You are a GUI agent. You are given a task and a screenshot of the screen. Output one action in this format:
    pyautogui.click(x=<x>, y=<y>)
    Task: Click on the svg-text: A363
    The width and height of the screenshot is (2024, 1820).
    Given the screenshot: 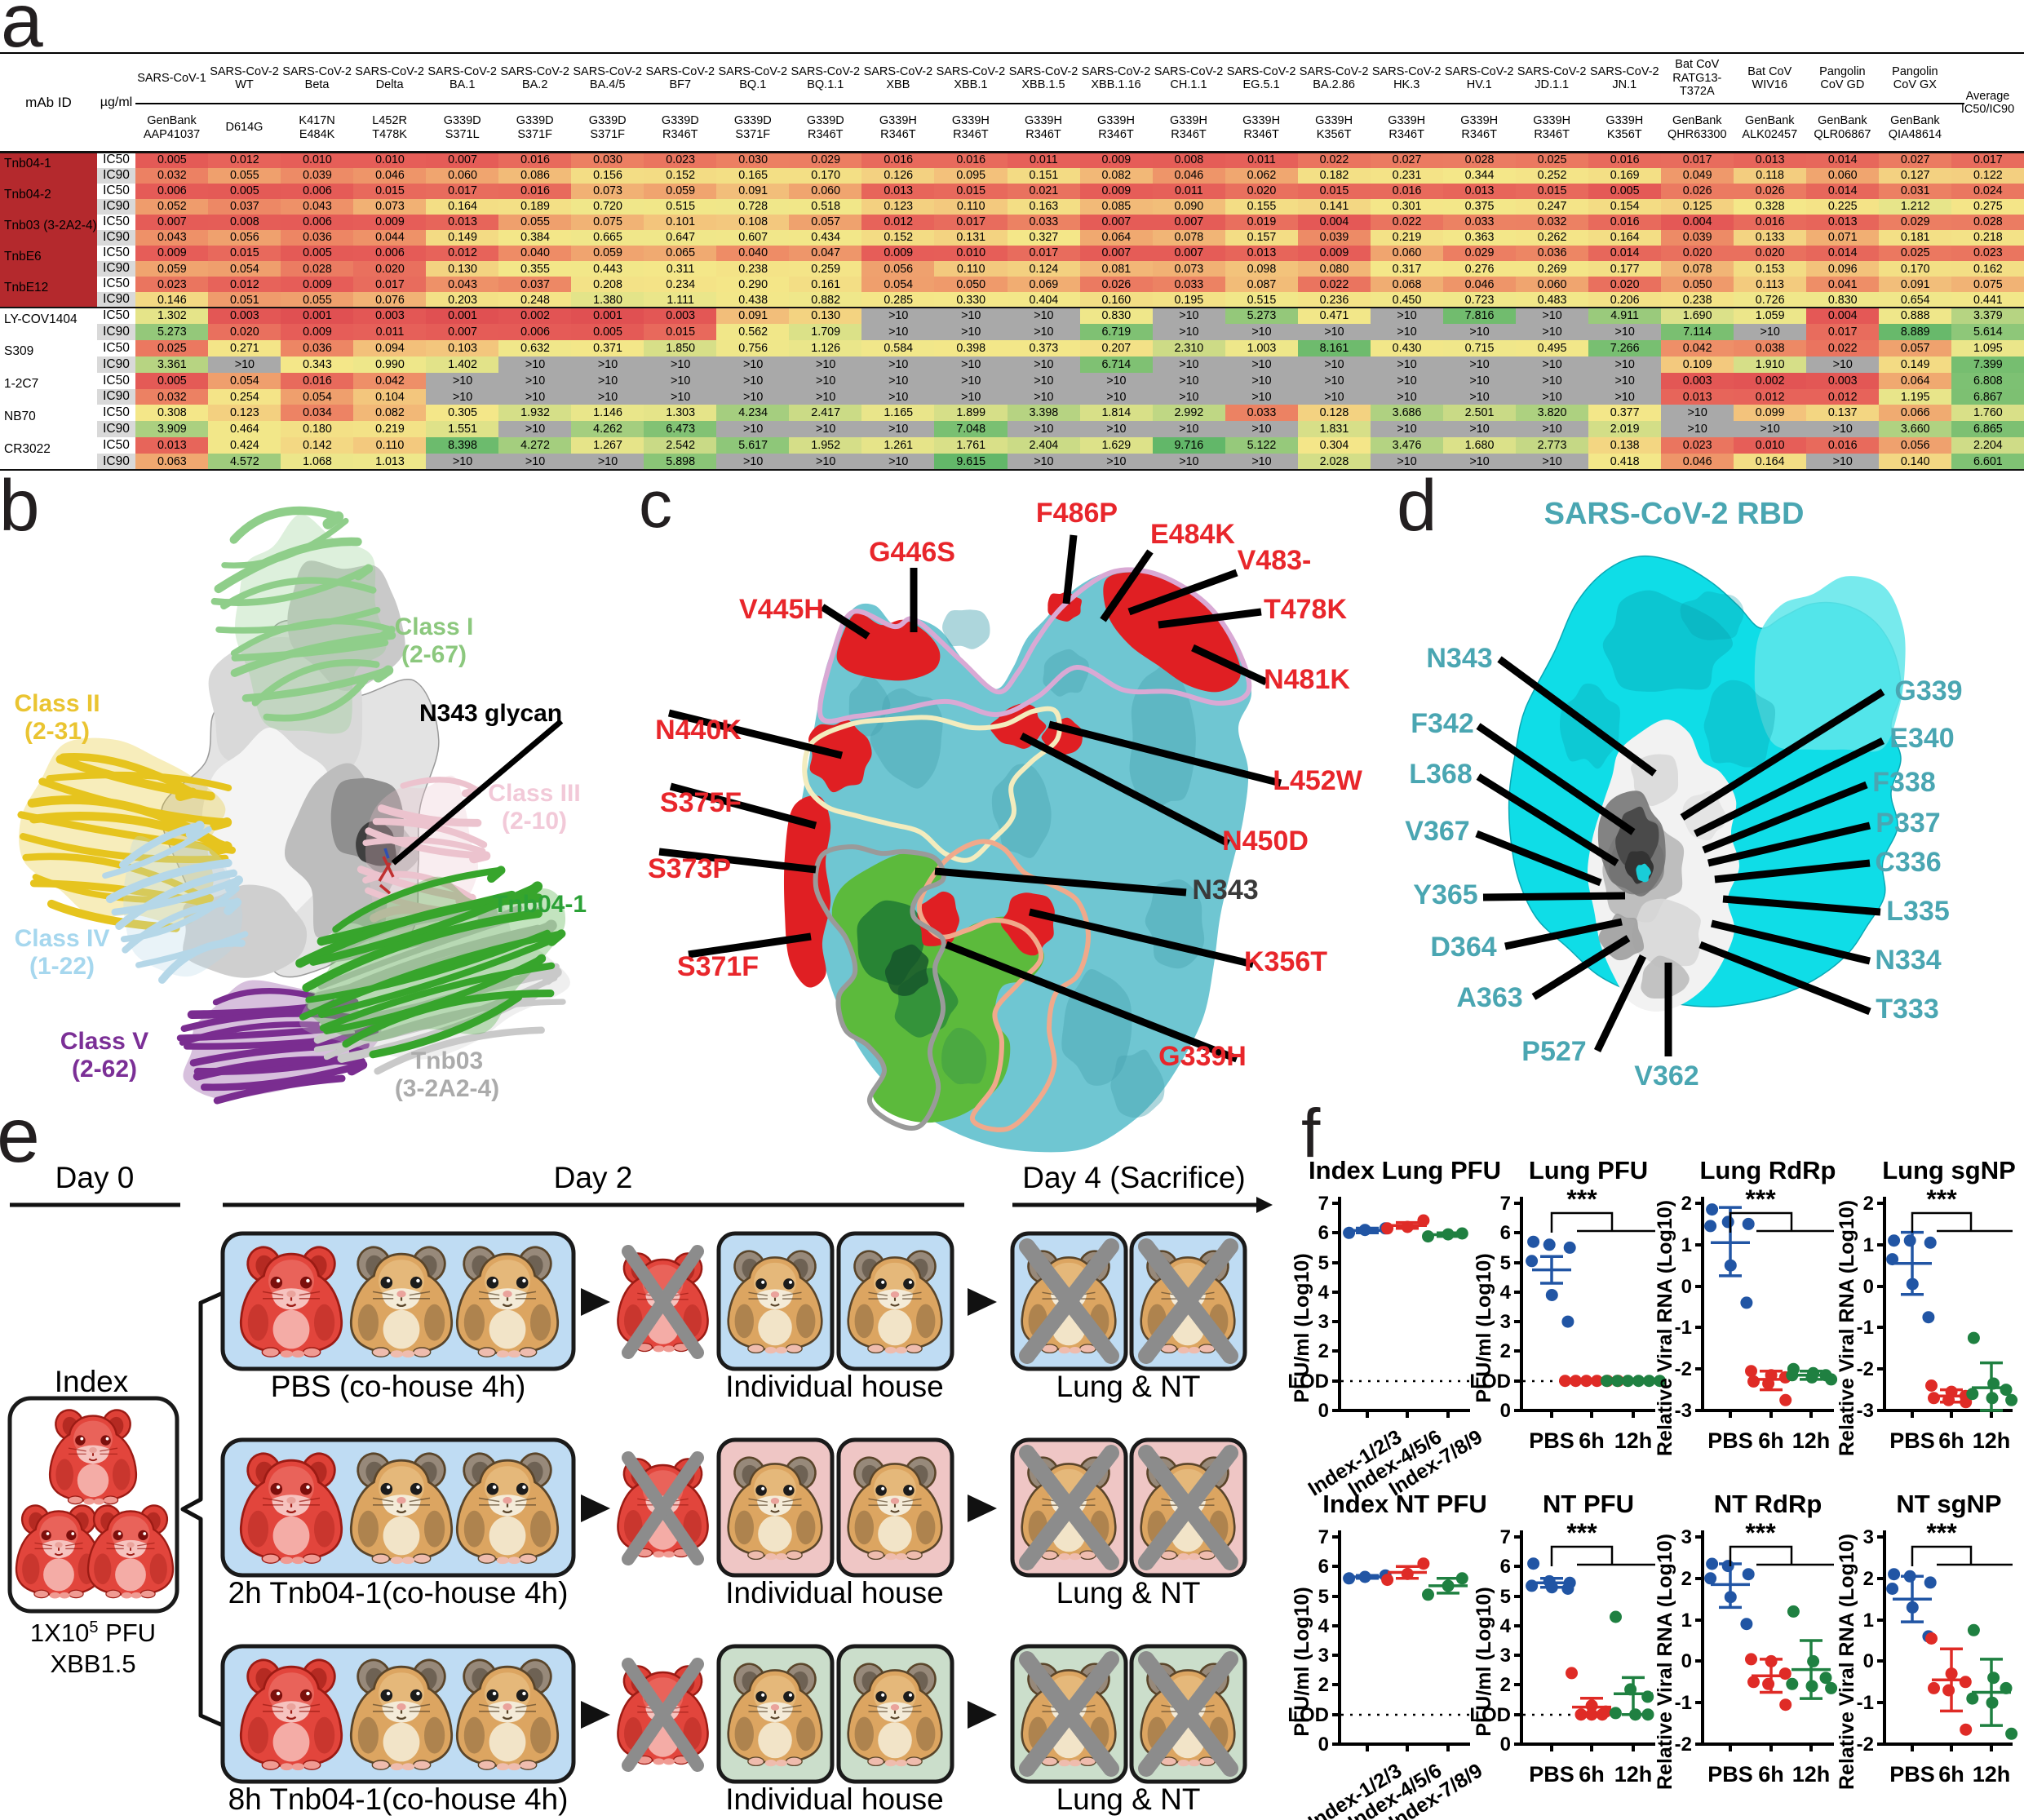 What is the action you would take?
    pyautogui.click(x=1489, y=998)
    